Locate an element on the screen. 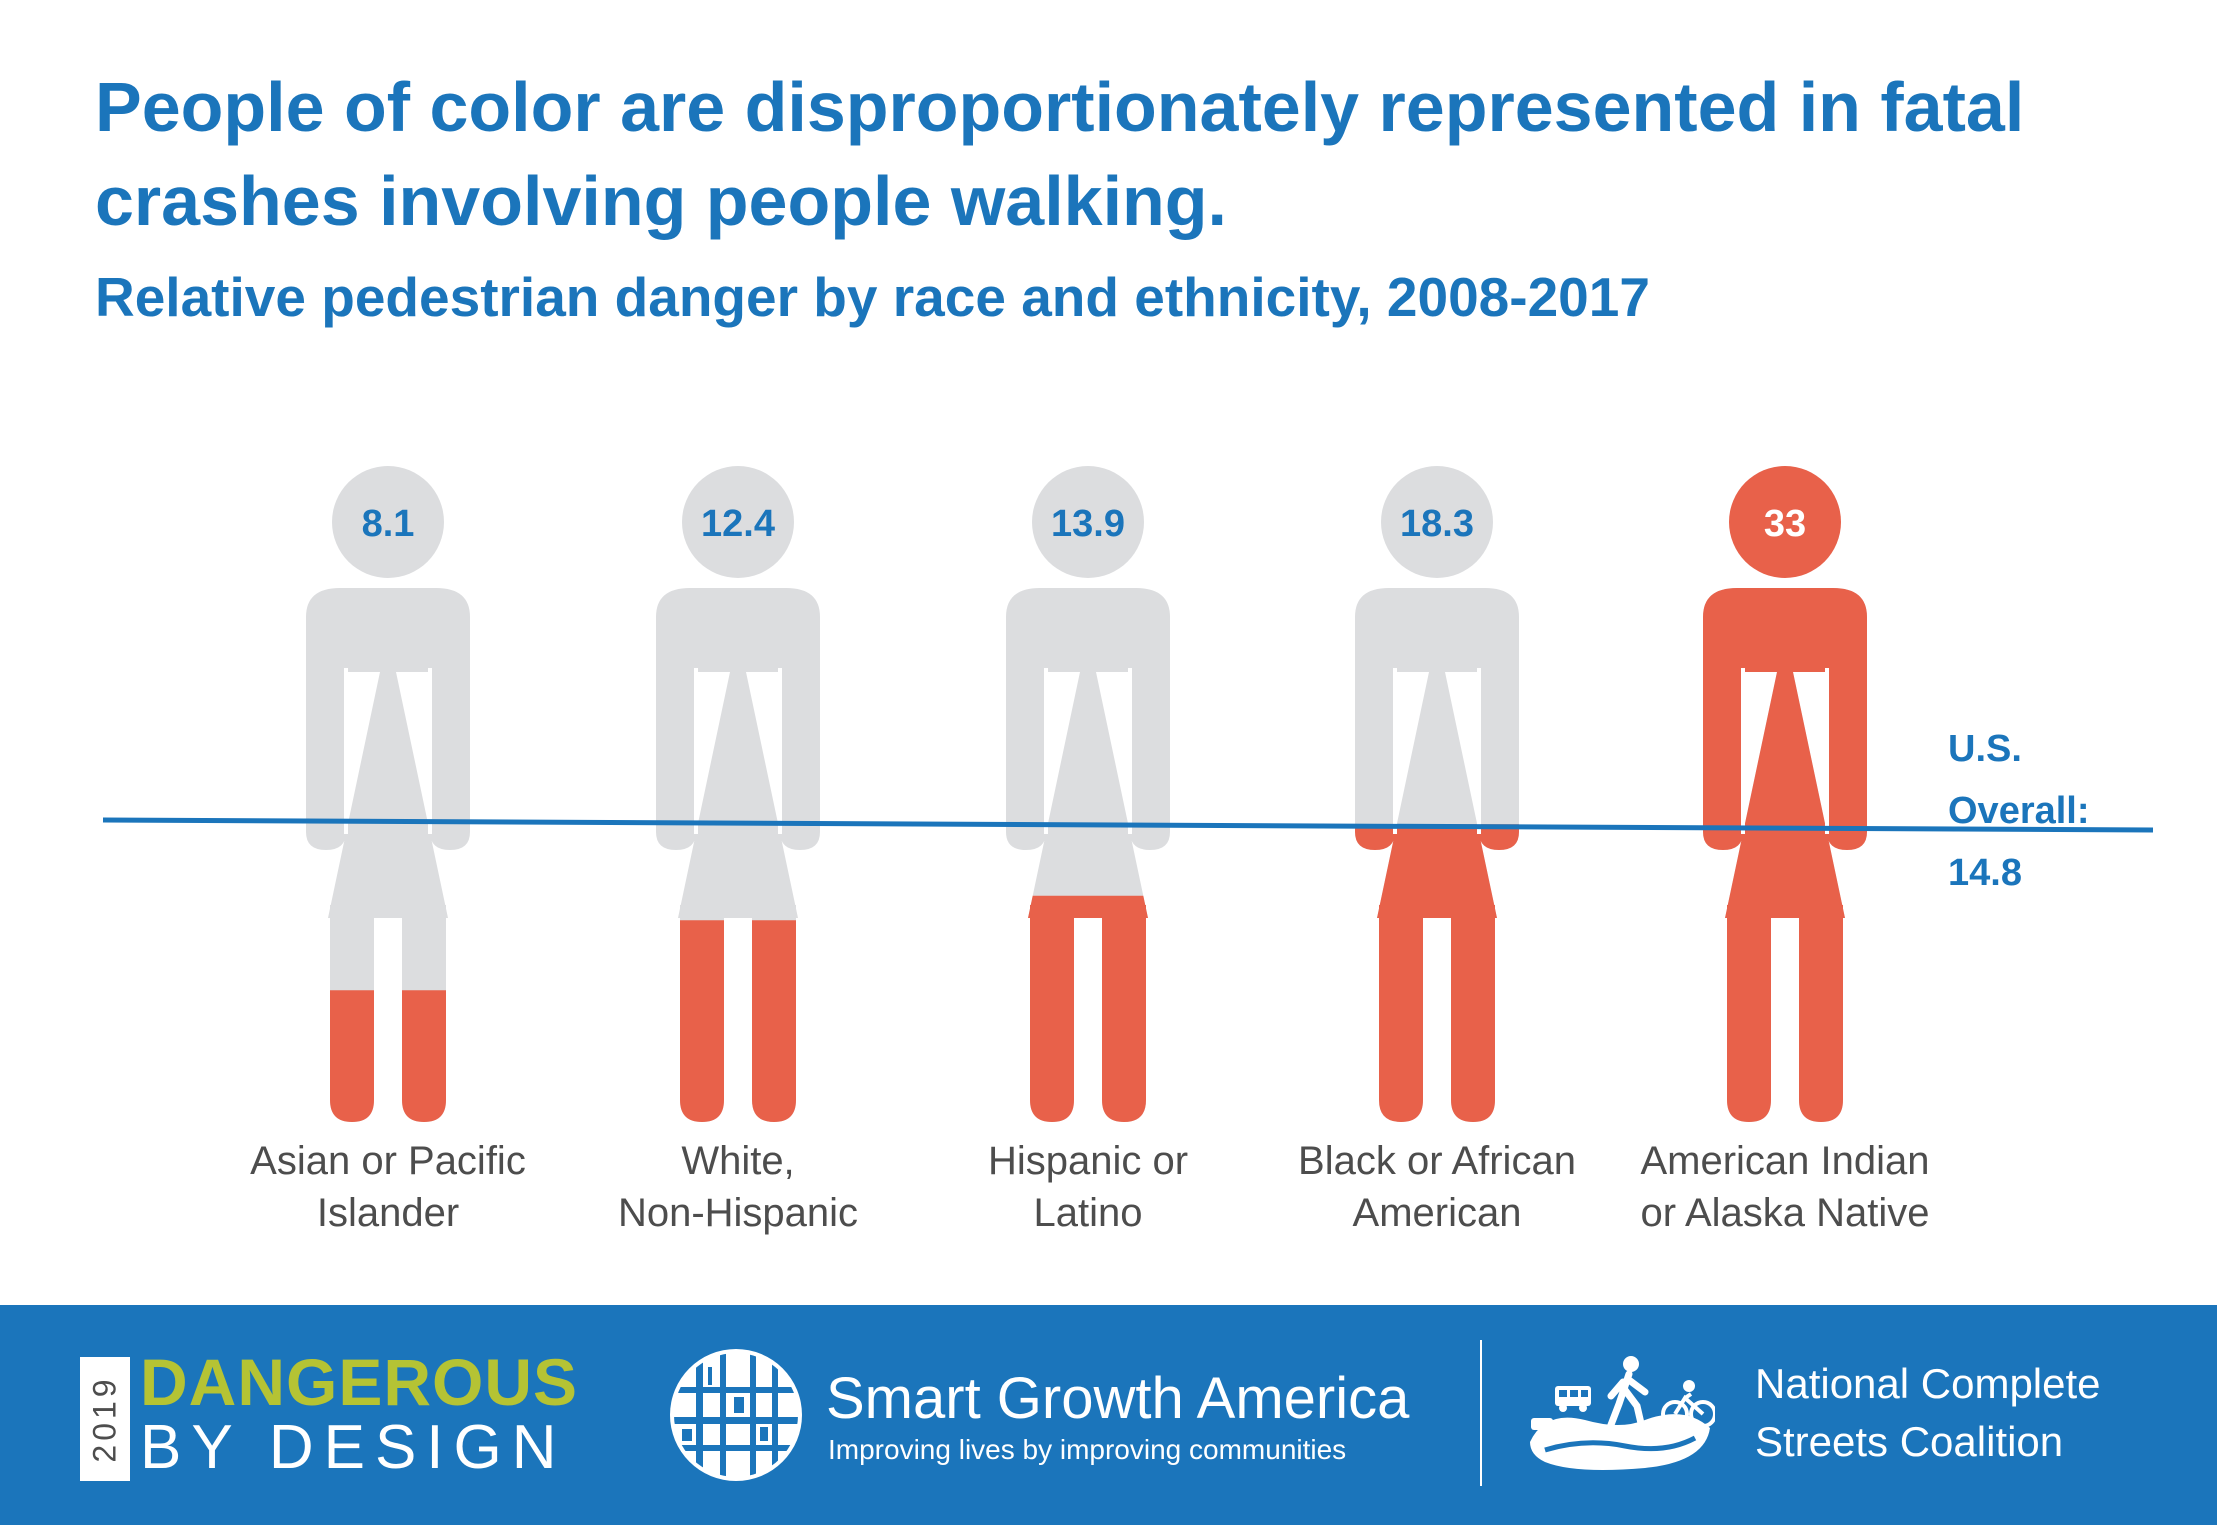 Image resolution: width=2217 pixels, height=1525 pixels. category-label-4-line-0: American Indian is located at coordinates (1785, 1161).